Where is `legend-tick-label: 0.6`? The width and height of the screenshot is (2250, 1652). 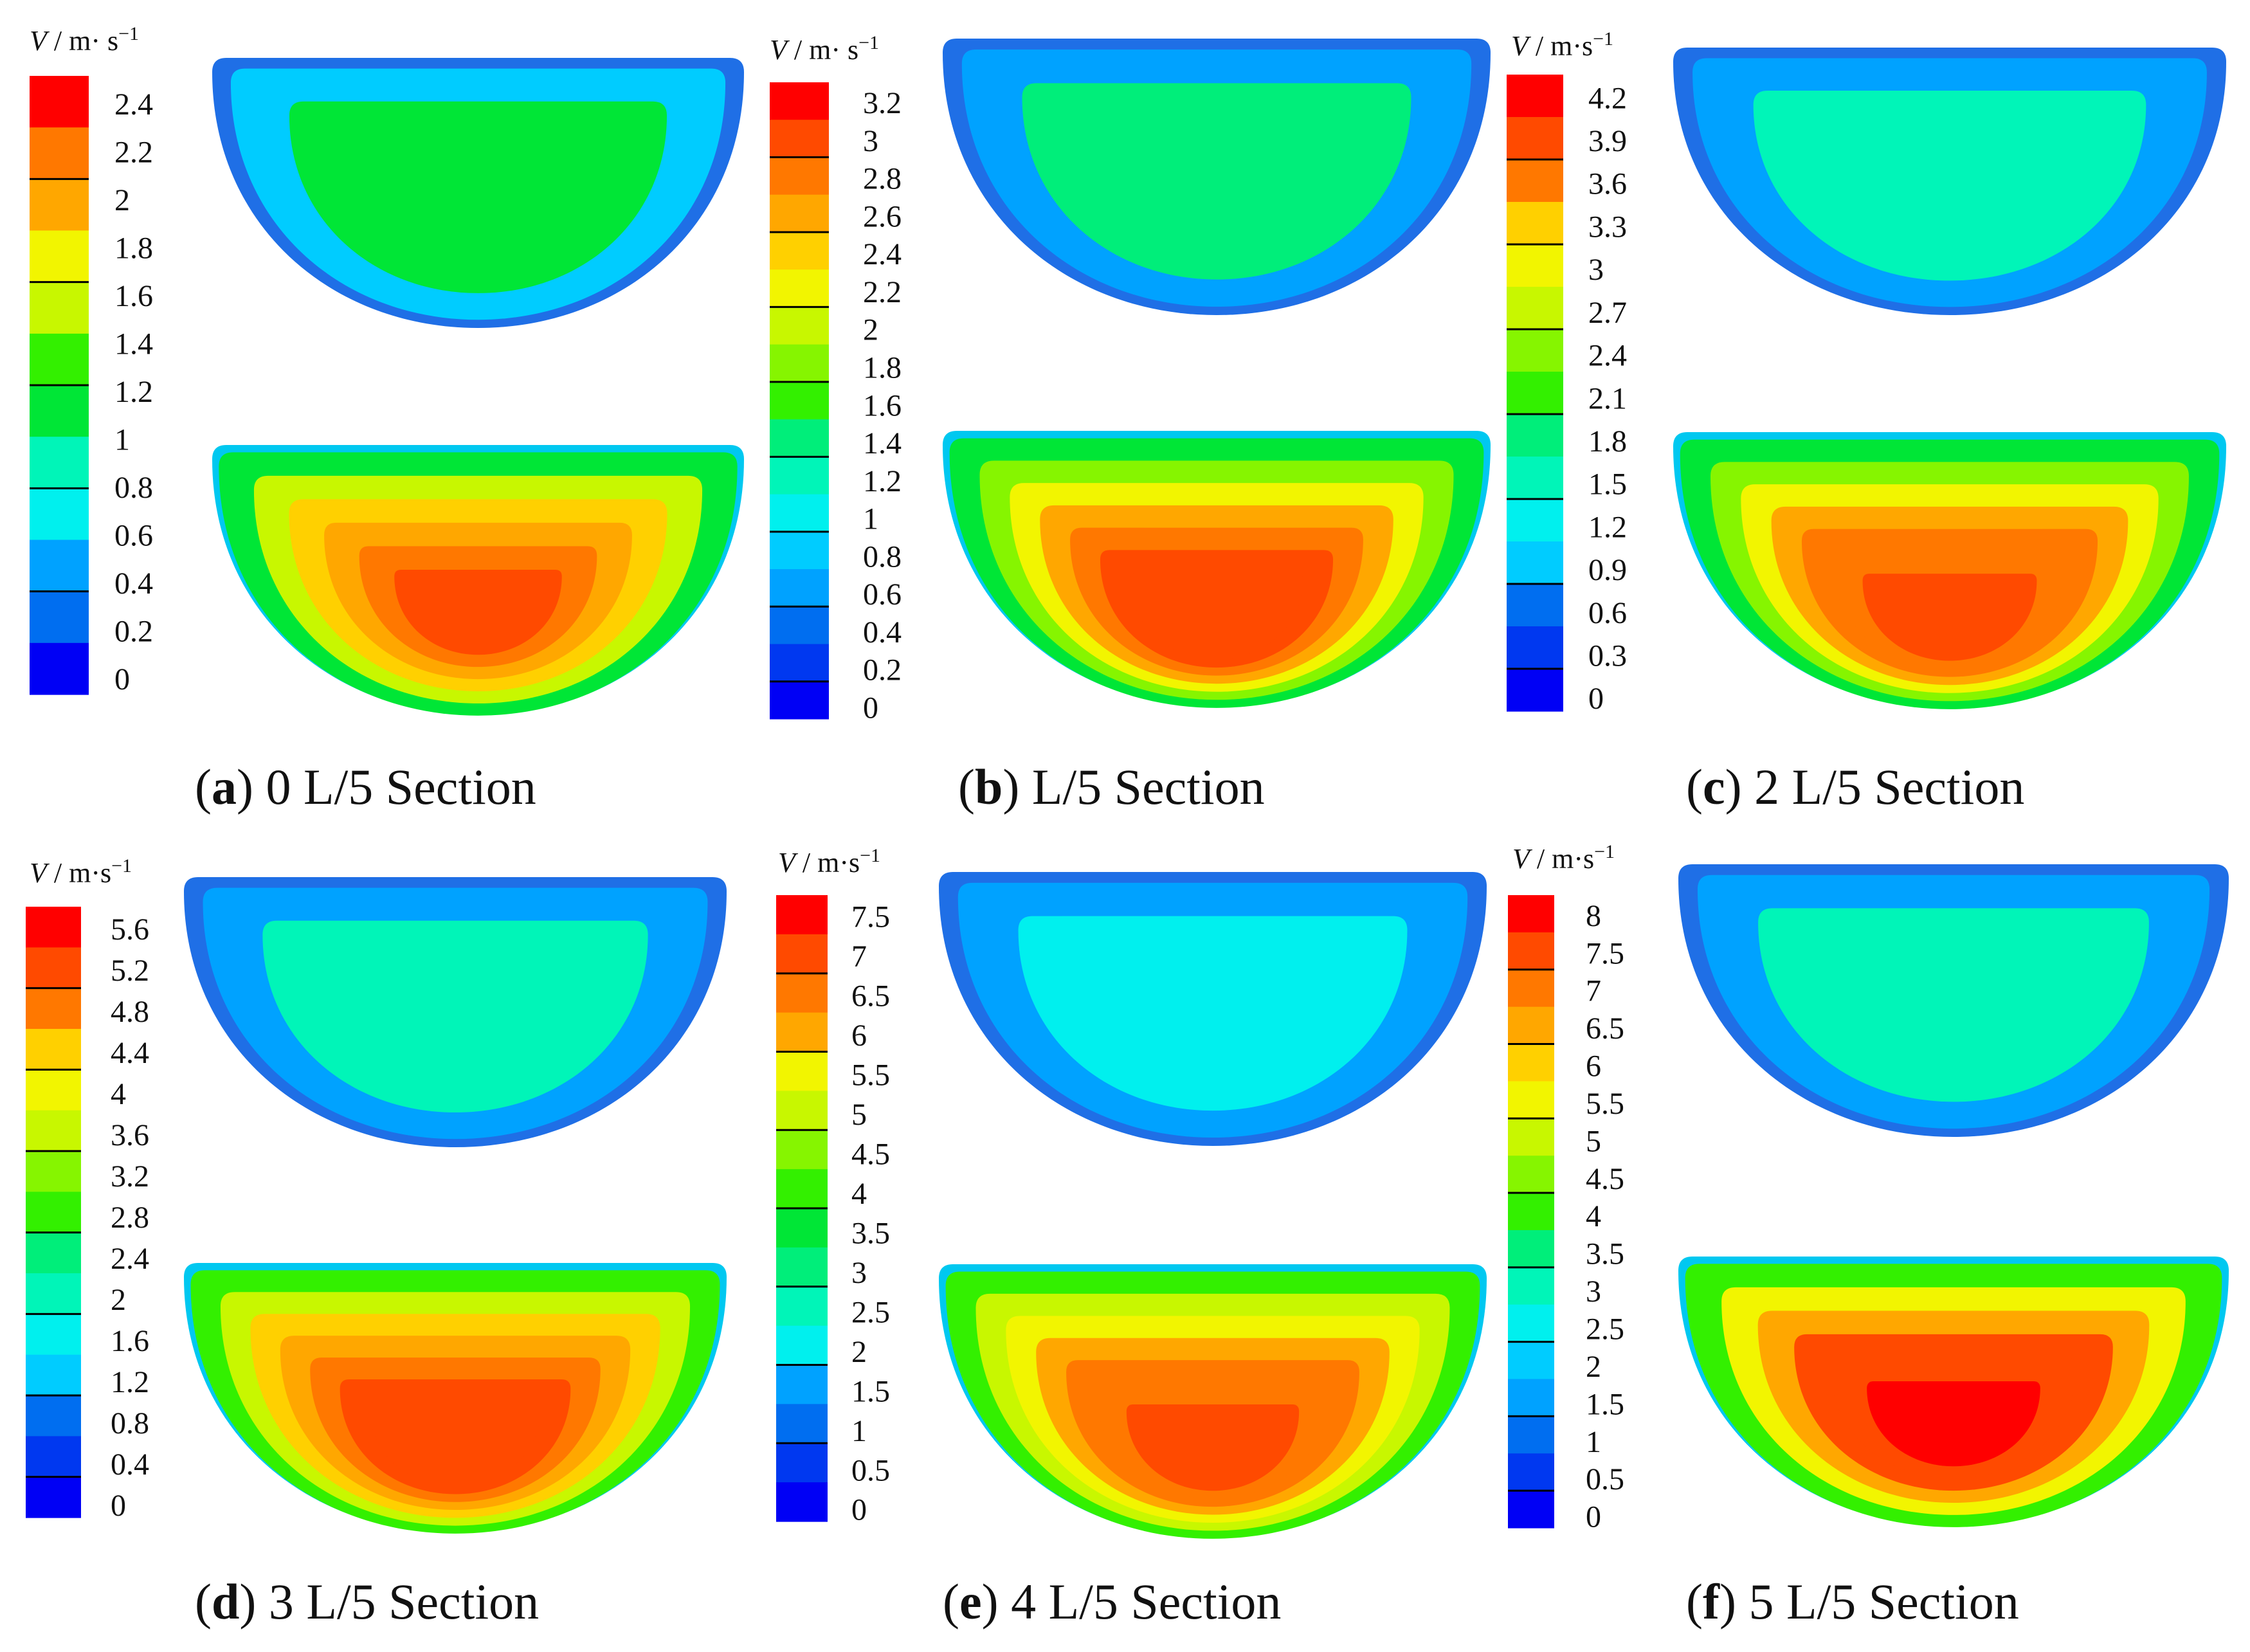 legend-tick-label: 0.6 is located at coordinates (133, 535).